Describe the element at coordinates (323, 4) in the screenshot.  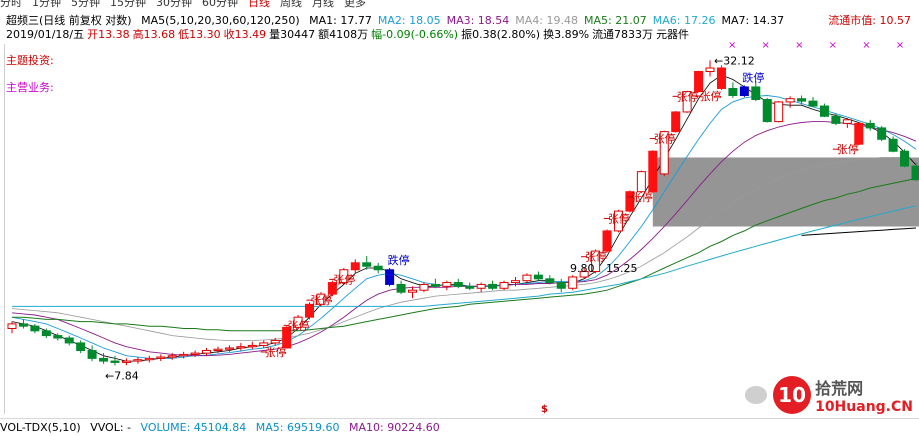
I see `tab-8: 月线` at that location.